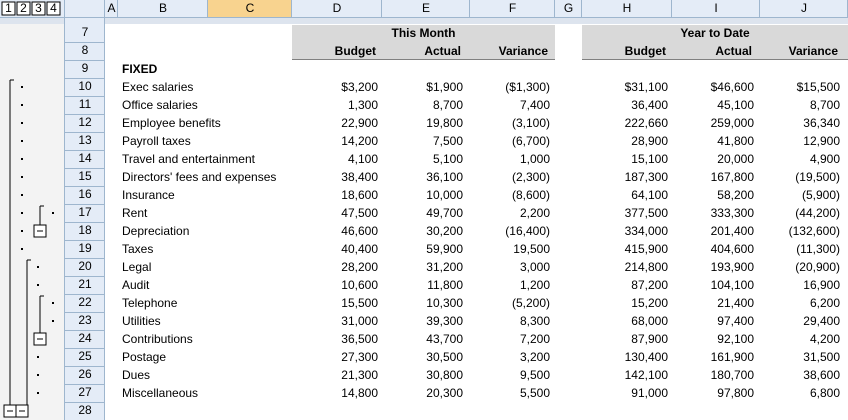 Image resolution: width=848 pixels, height=420 pixels. I want to click on column-header: B, so click(163, 8).